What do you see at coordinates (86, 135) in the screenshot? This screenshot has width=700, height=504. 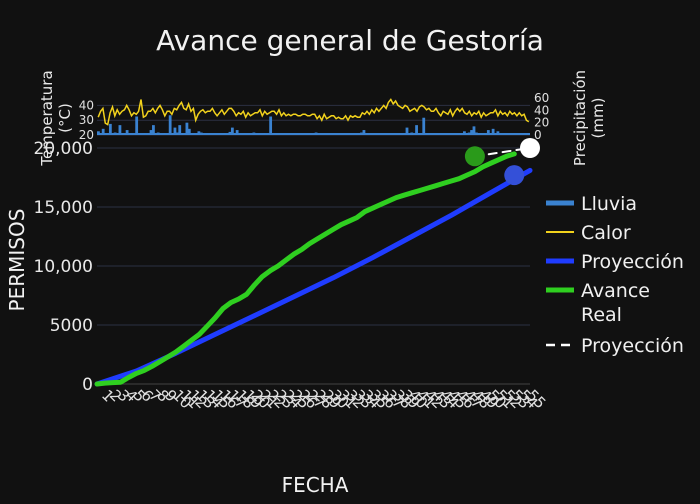 I see `temp-tick-label: 20` at bounding box center [86, 135].